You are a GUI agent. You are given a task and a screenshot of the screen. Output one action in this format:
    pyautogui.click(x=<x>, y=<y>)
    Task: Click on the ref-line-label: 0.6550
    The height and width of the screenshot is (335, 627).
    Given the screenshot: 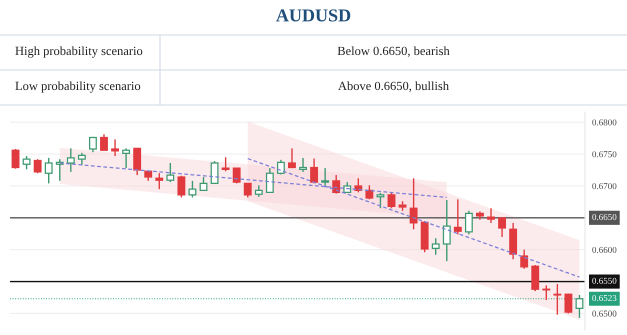 What is the action you would take?
    pyautogui.click(x=604, y=281)
    